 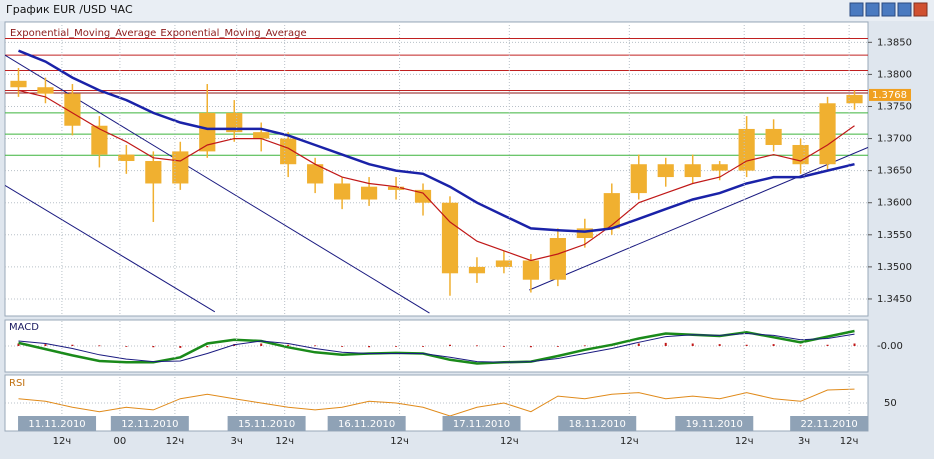 I want to click on date-label: 17.11.2010, so click(x=481, y=424).